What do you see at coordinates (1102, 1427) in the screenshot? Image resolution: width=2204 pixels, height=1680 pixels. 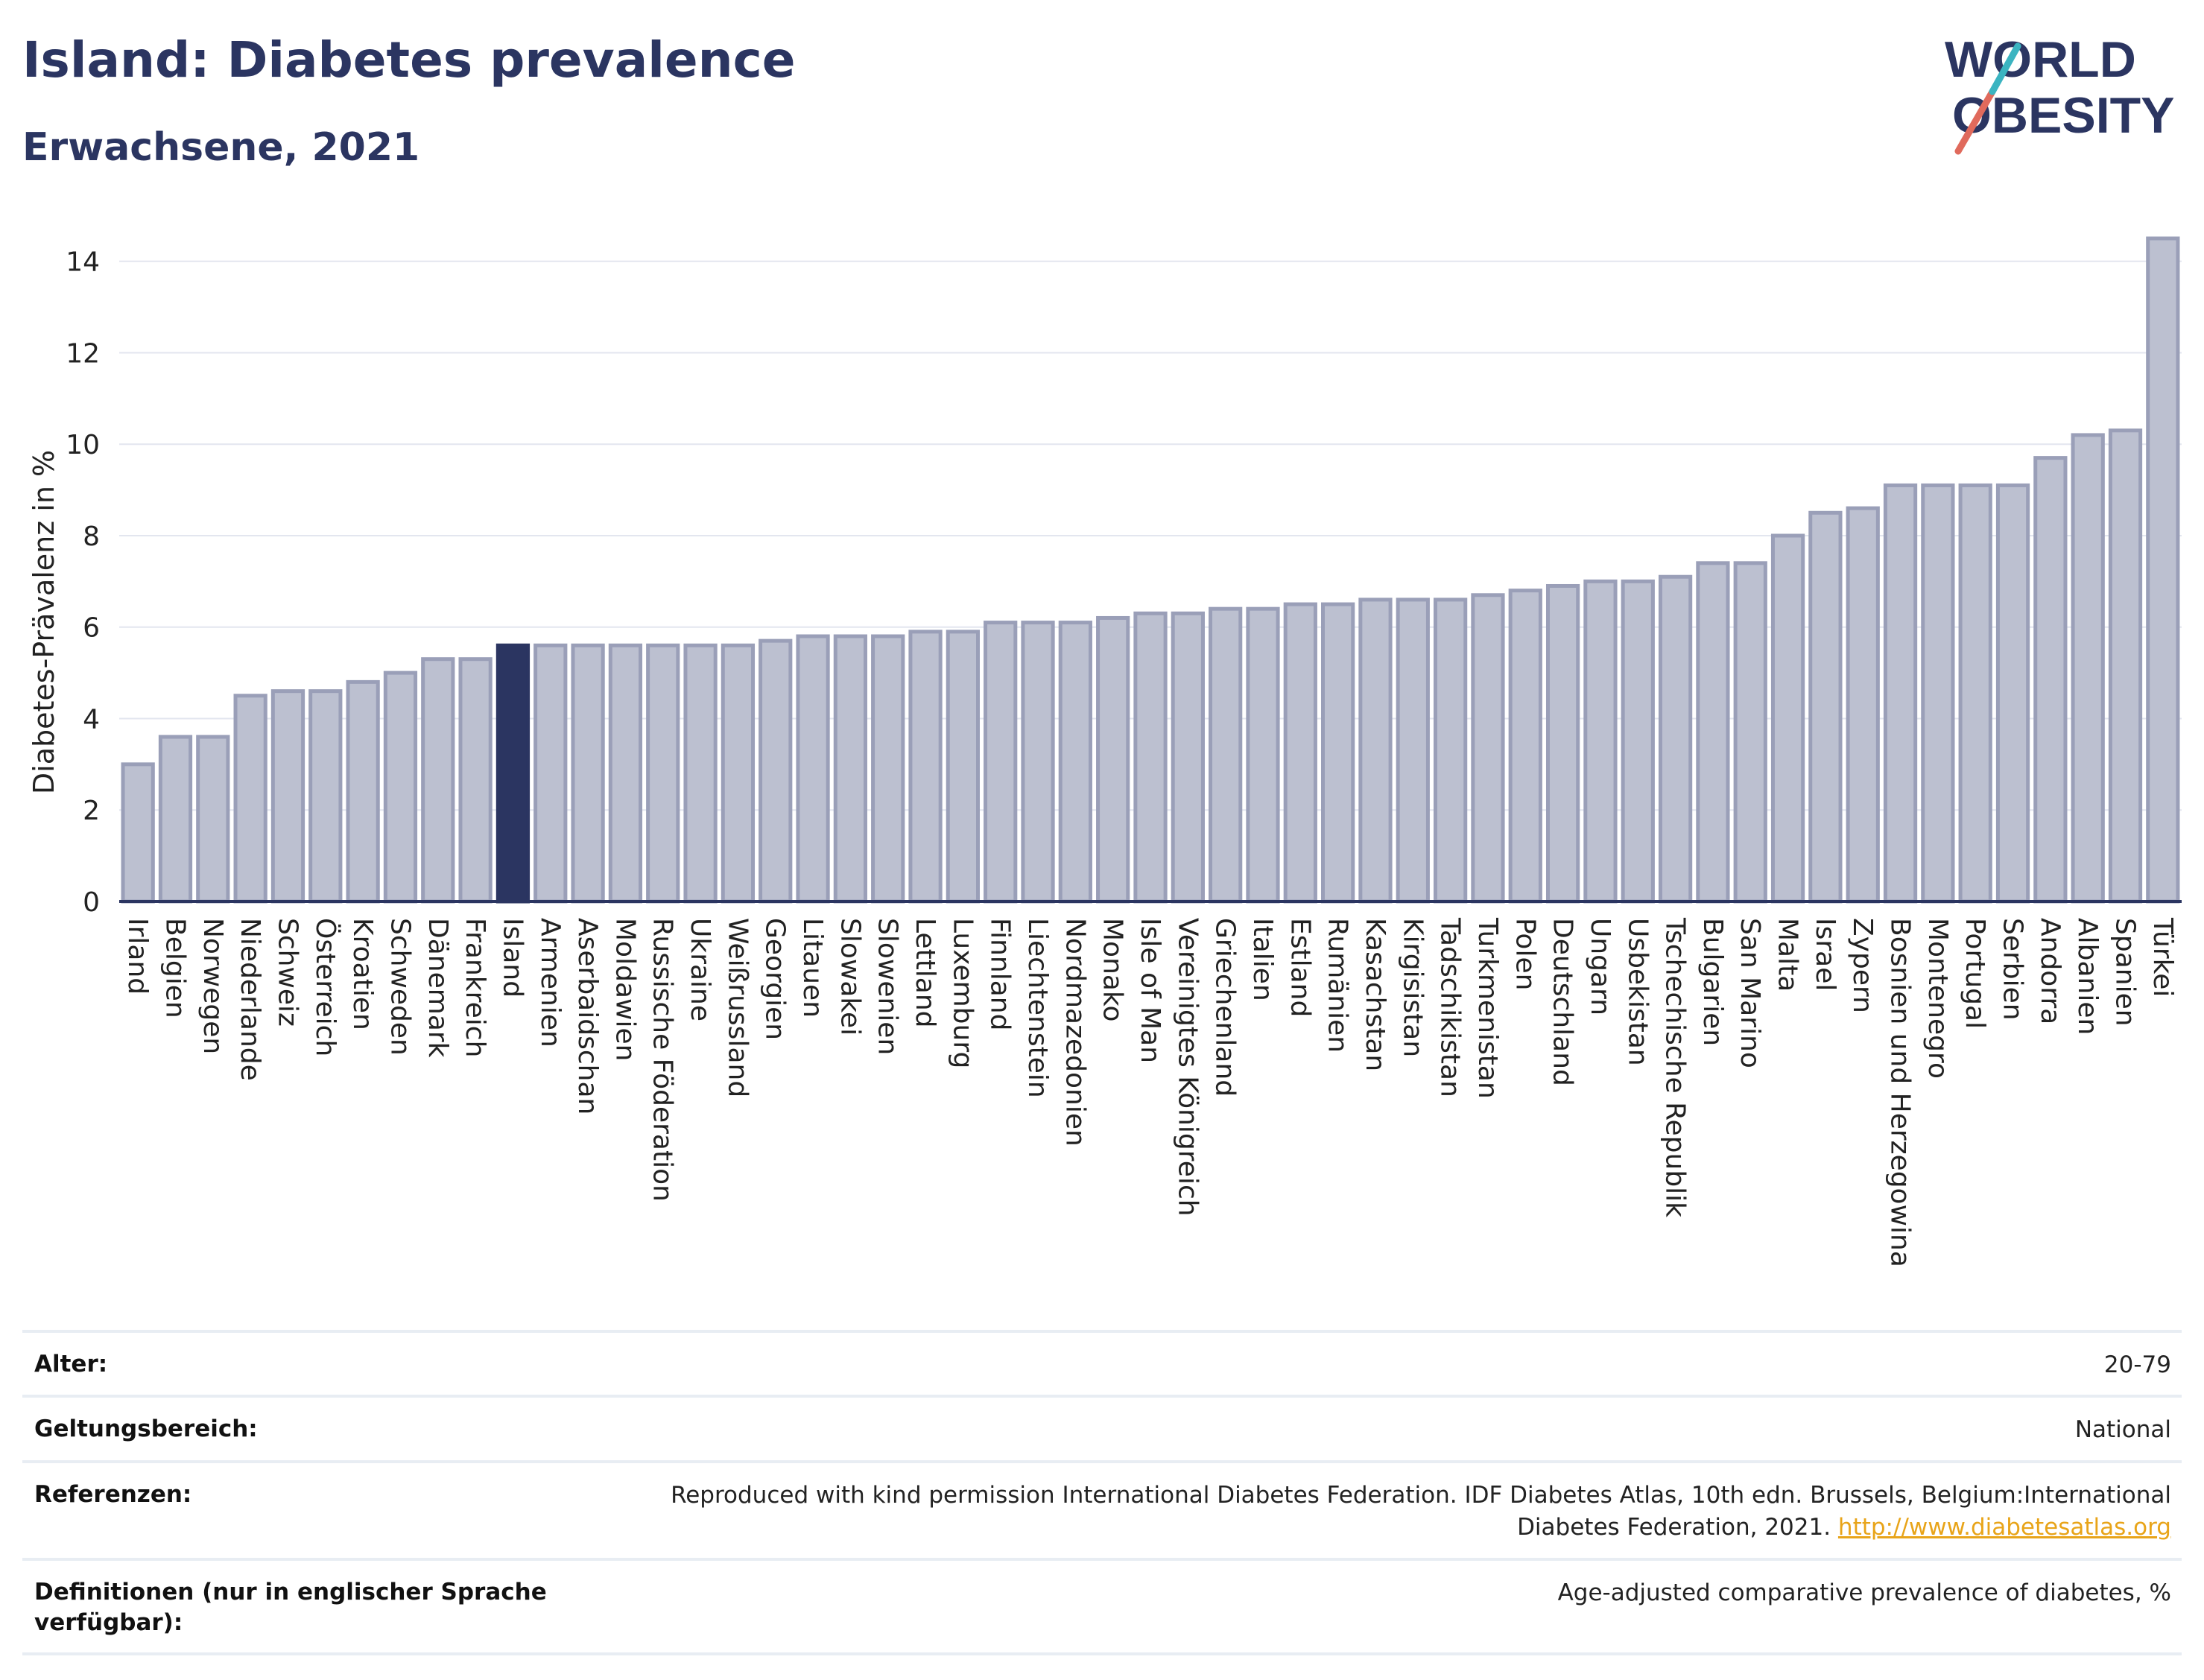 I see `meta-row-scope: Geltungsbereich: National` at bounding box center [1102, 1427].